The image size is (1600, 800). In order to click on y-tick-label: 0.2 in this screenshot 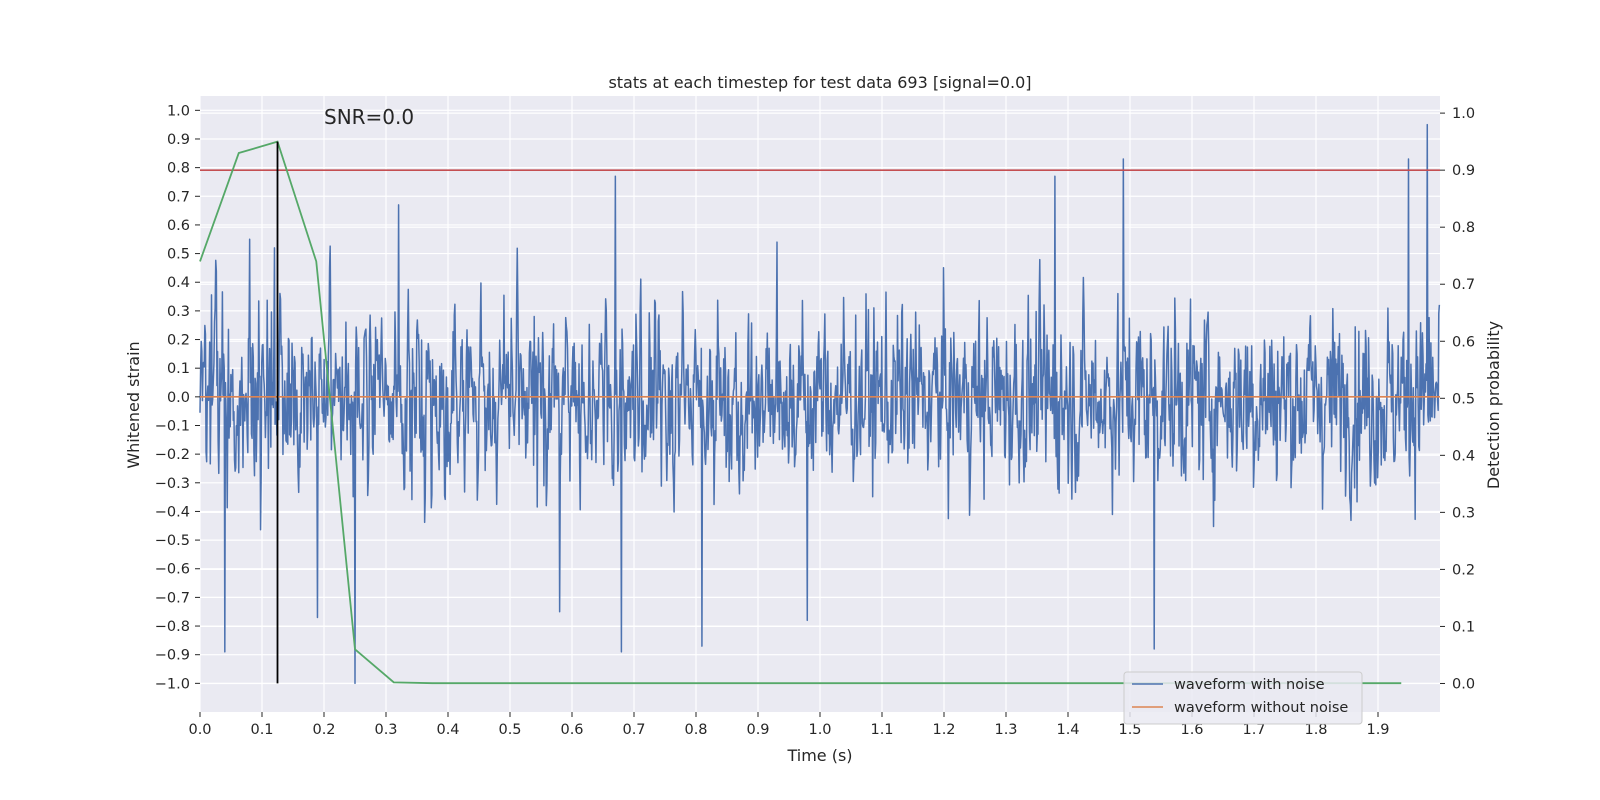, I will do `click(178, 341)`.